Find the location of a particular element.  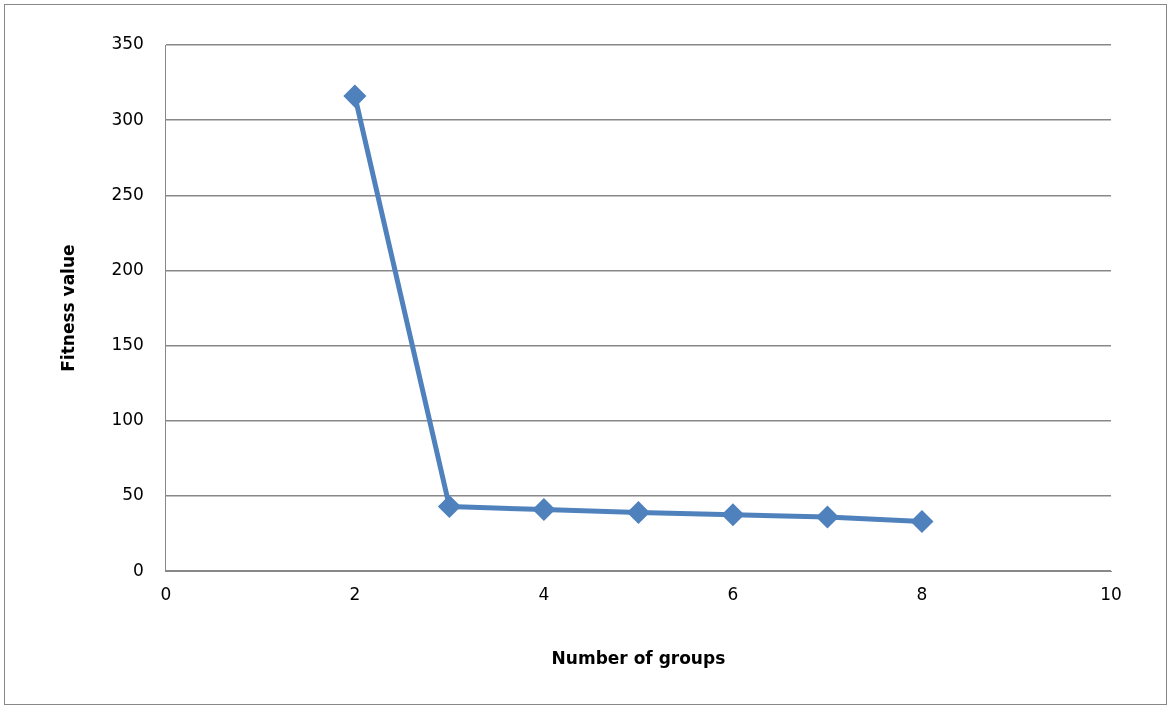

y-tick-label: 250 is located at coordinates (127, 193).